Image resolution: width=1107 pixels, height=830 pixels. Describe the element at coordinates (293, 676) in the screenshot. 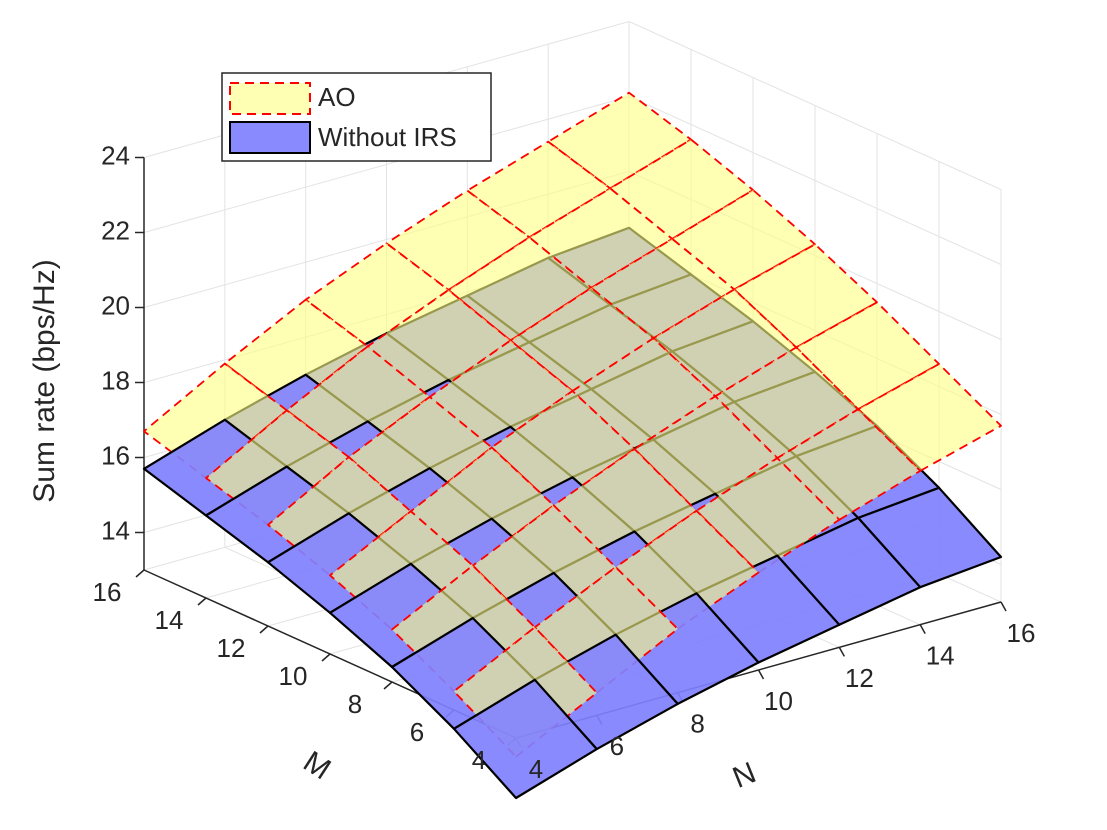

I see `y-tick-label: 10` at that location.